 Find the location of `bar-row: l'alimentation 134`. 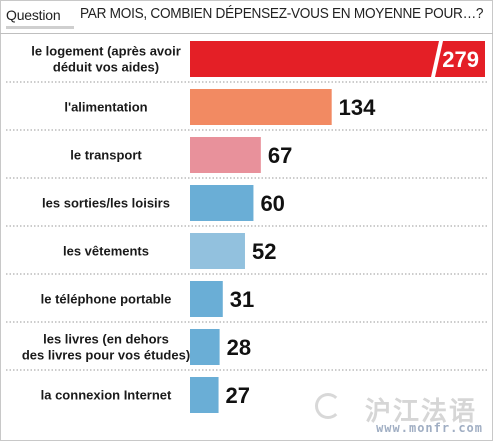

bar-row: l'alimentation 134 is located at coordinates (246, 110).